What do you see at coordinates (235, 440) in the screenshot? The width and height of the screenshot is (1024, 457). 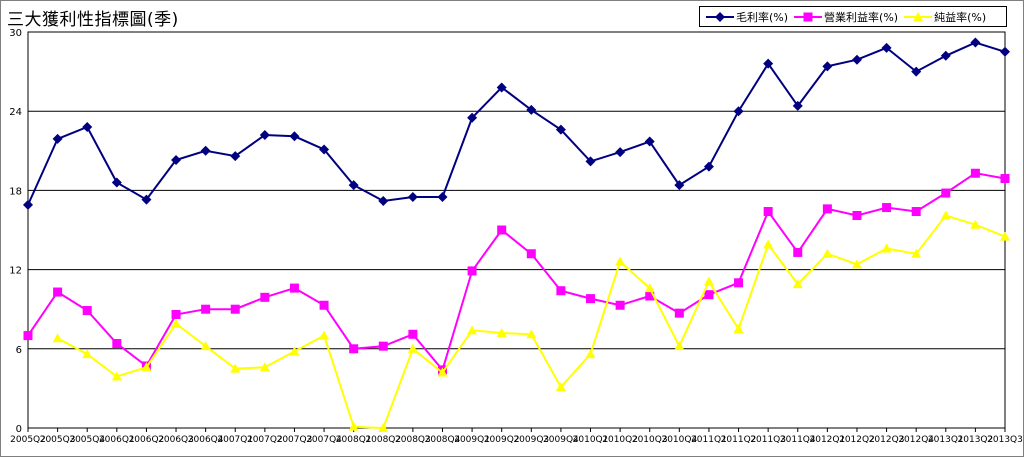 I see `x-tick-label: 2007Q1` at bounding box center [235, 440].